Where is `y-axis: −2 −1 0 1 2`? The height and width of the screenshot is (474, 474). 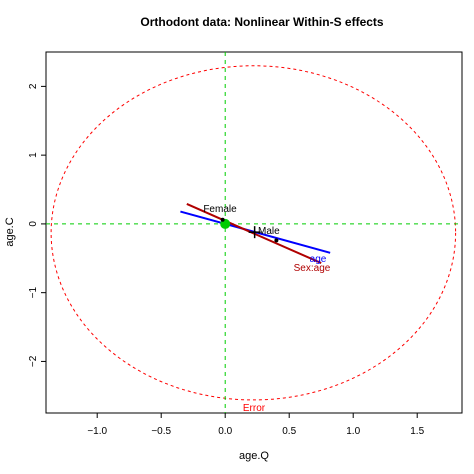 y-axis: −2 −1 0 1 2 is located at coordinates (37, 225).